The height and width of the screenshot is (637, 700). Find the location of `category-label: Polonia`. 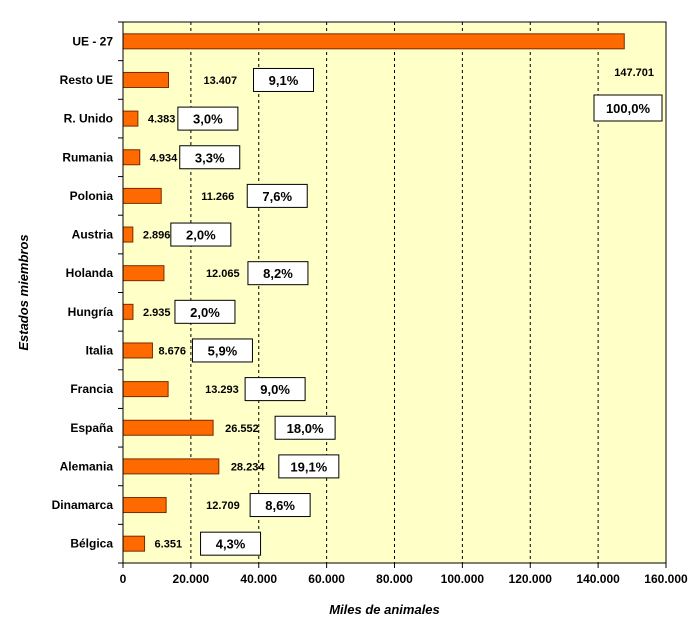

category-label: Polonia is located at coordinates (92, 196).